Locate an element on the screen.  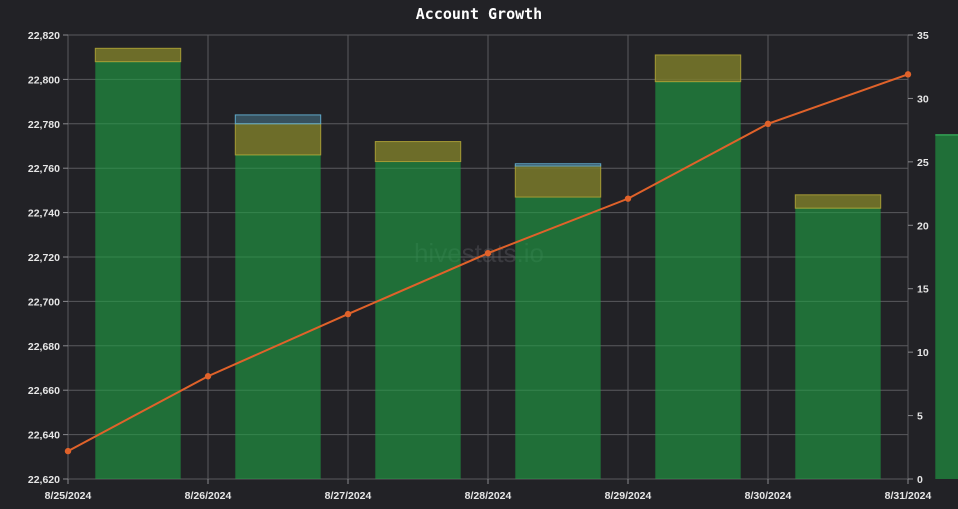
chart-title: Account Growth is located at coordinates (479, 14).